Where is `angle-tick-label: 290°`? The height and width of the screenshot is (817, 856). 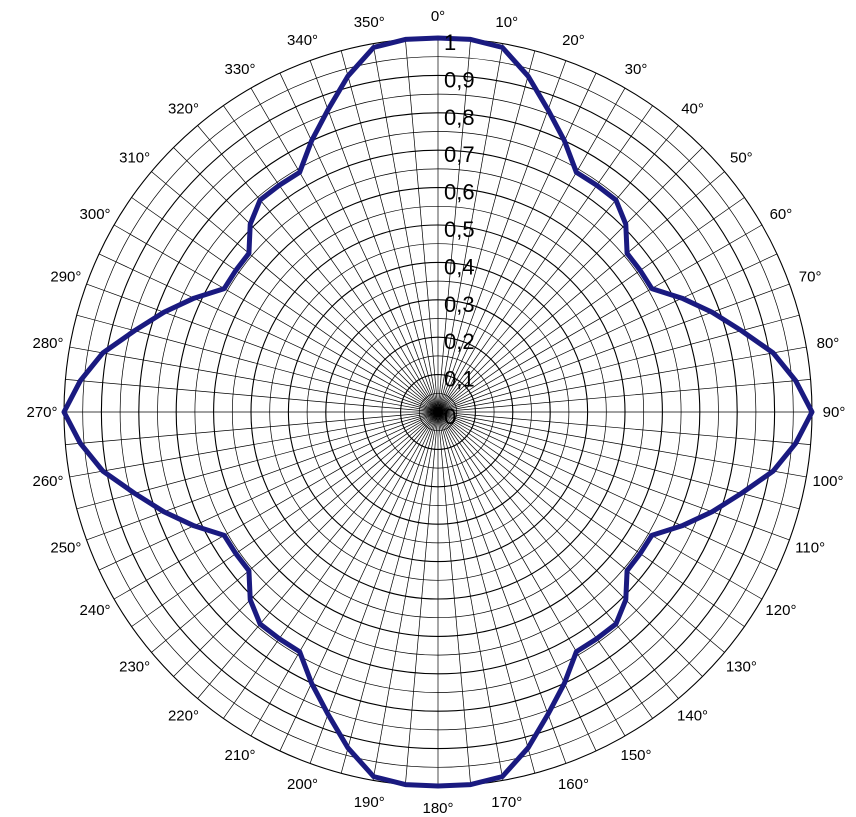 angle-tick-label: 290° is located at coordinates (65, 277).